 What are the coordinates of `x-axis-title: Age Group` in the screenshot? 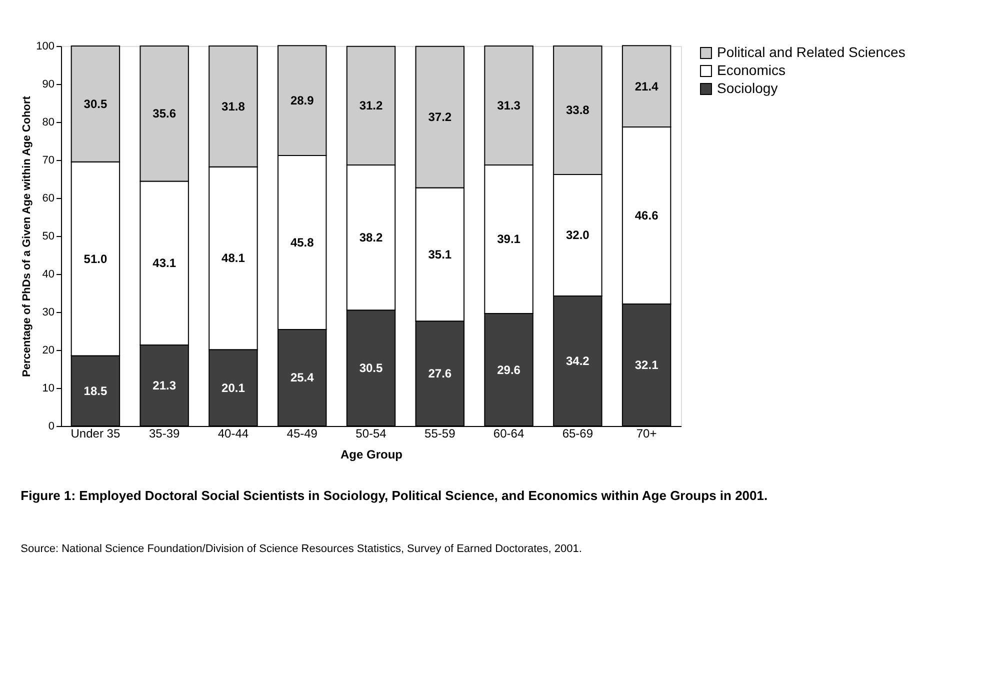 It's located at (371, 455).